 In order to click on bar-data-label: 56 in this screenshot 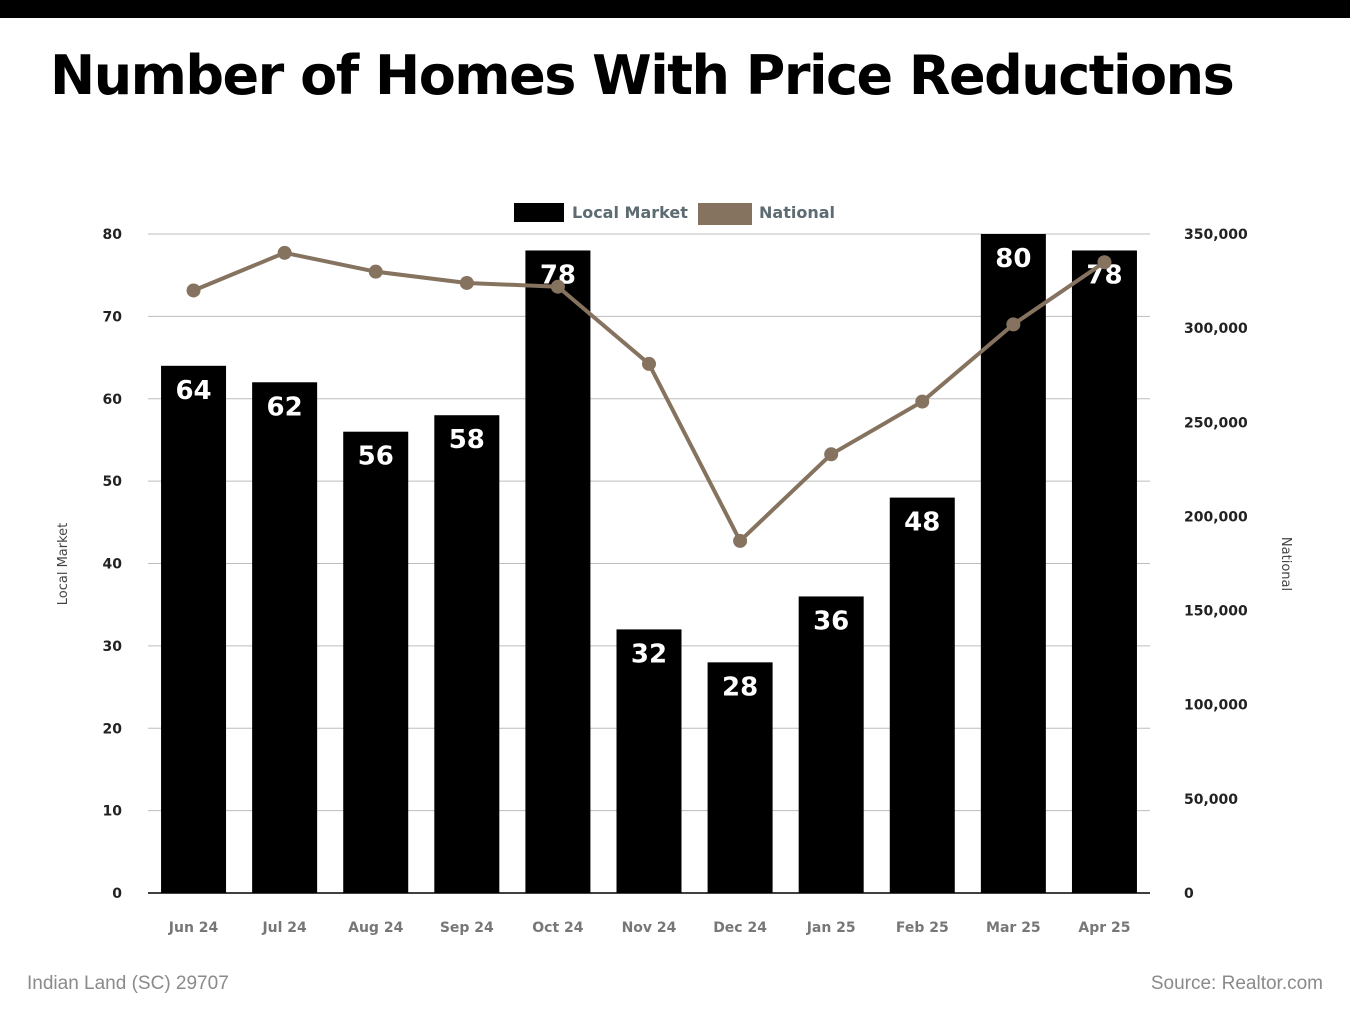, I will do `click(376, 457)`.